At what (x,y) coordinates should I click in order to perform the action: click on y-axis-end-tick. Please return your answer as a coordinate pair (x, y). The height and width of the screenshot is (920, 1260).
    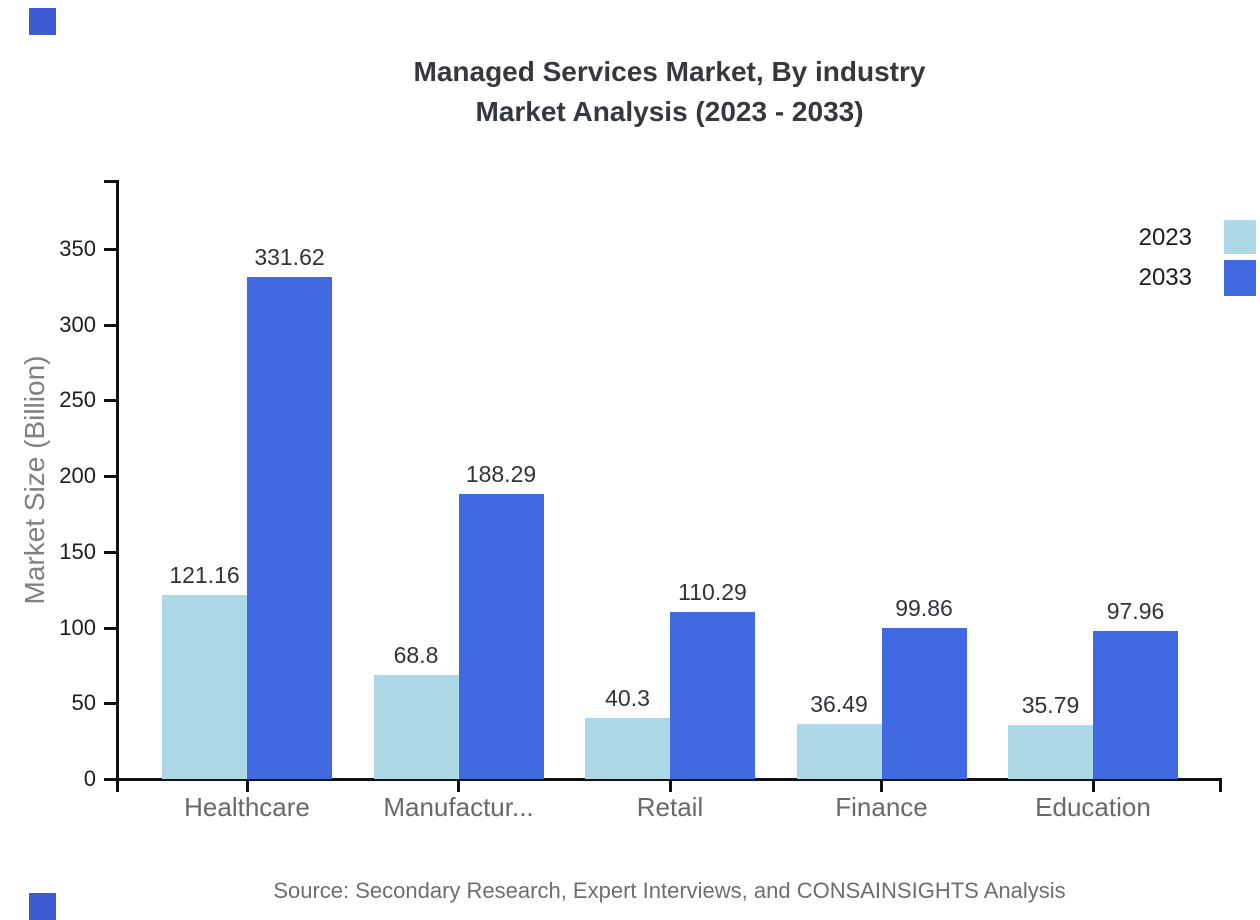
    Looking at the image, I should click on (110, 181).